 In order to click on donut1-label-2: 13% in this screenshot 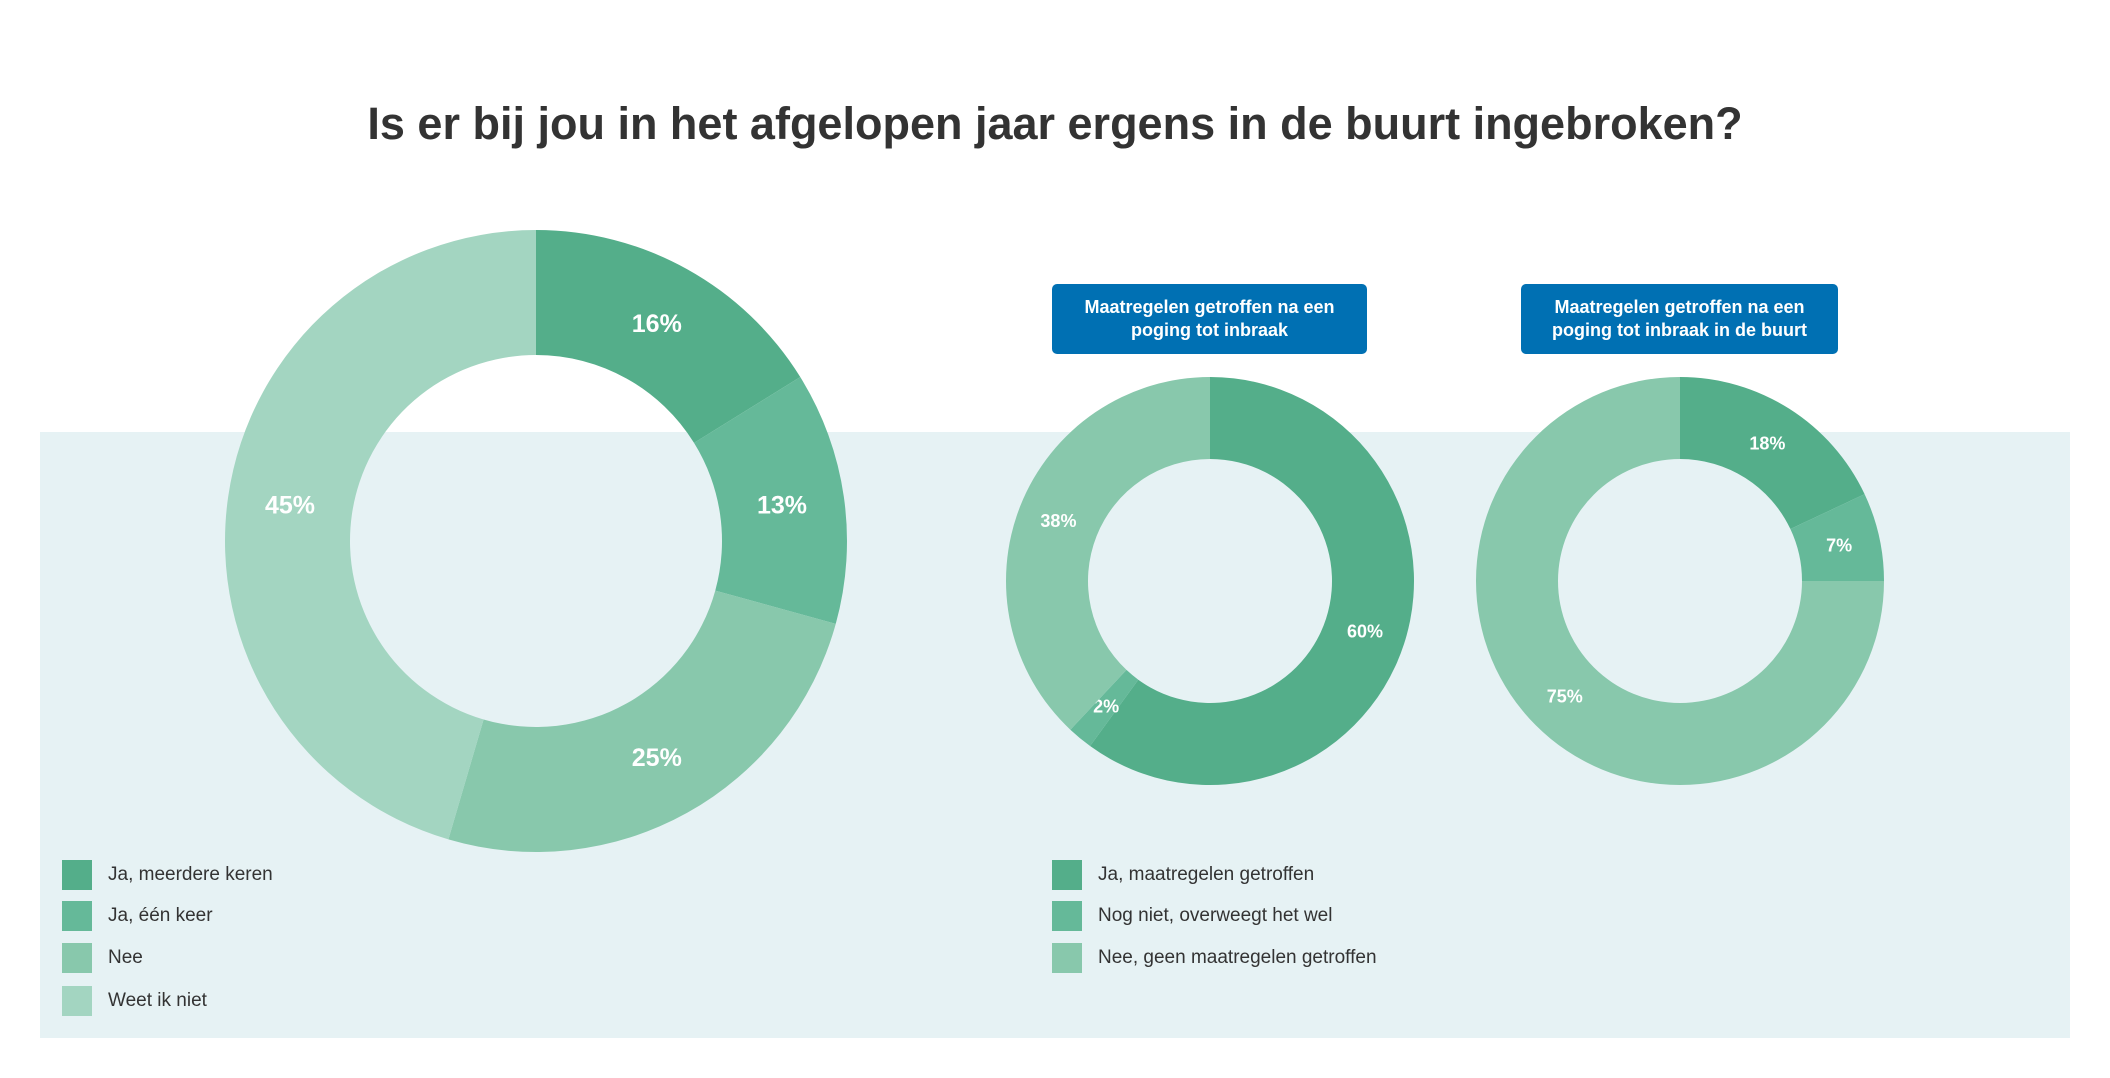, I will do `click(782, 506)`.